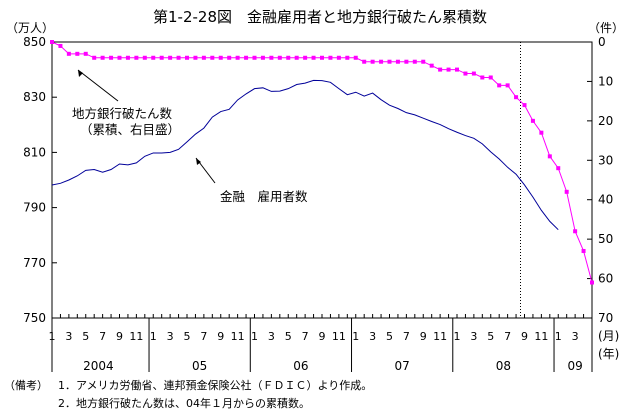 The width and height of the screenshot is (633, 412). Describe the element at coordinates (300, 366) in the screenshot. I see `x-year-label: 06` at that location.